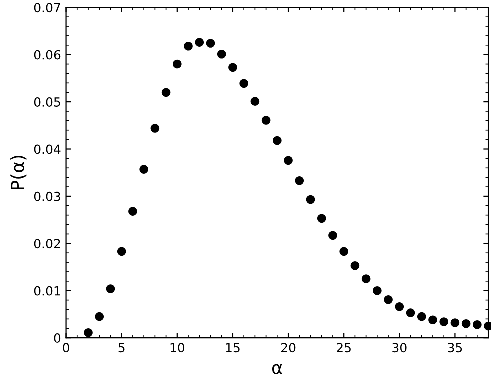 The height and width of the screenshot is (382, 491). I want to click on y-tick-label: 0.02, so click(47, 244).